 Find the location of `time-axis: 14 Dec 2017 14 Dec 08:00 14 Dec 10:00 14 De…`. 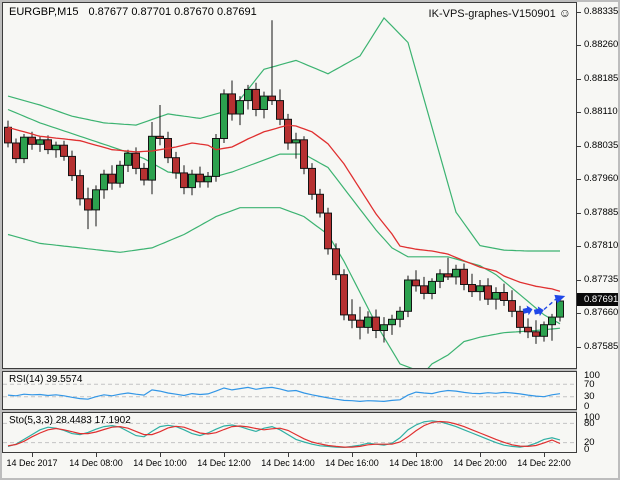

time-axis: 14 Dec 2017 14 Dec 08:00 14 Dec 10:00 14 De… is located at coordinates (289, 465).